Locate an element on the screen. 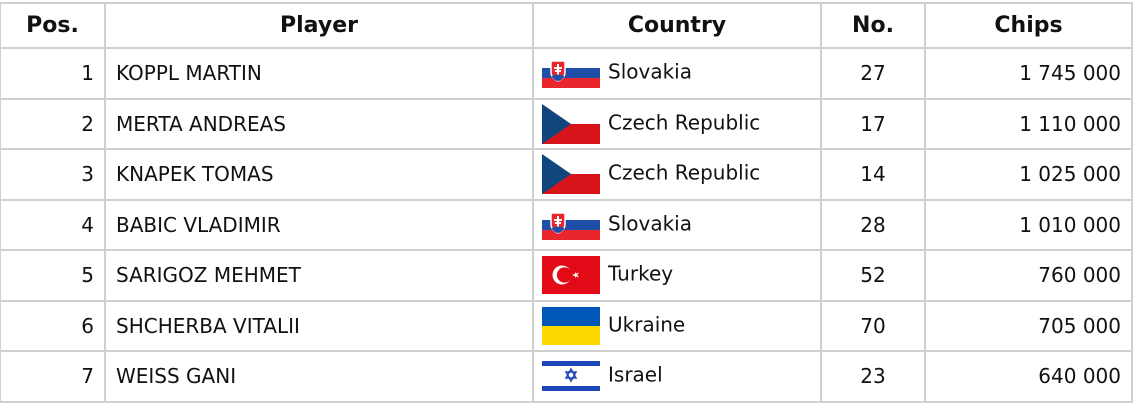  player-name: SHCHERBA VITALII is located at coordinates (319, 325).